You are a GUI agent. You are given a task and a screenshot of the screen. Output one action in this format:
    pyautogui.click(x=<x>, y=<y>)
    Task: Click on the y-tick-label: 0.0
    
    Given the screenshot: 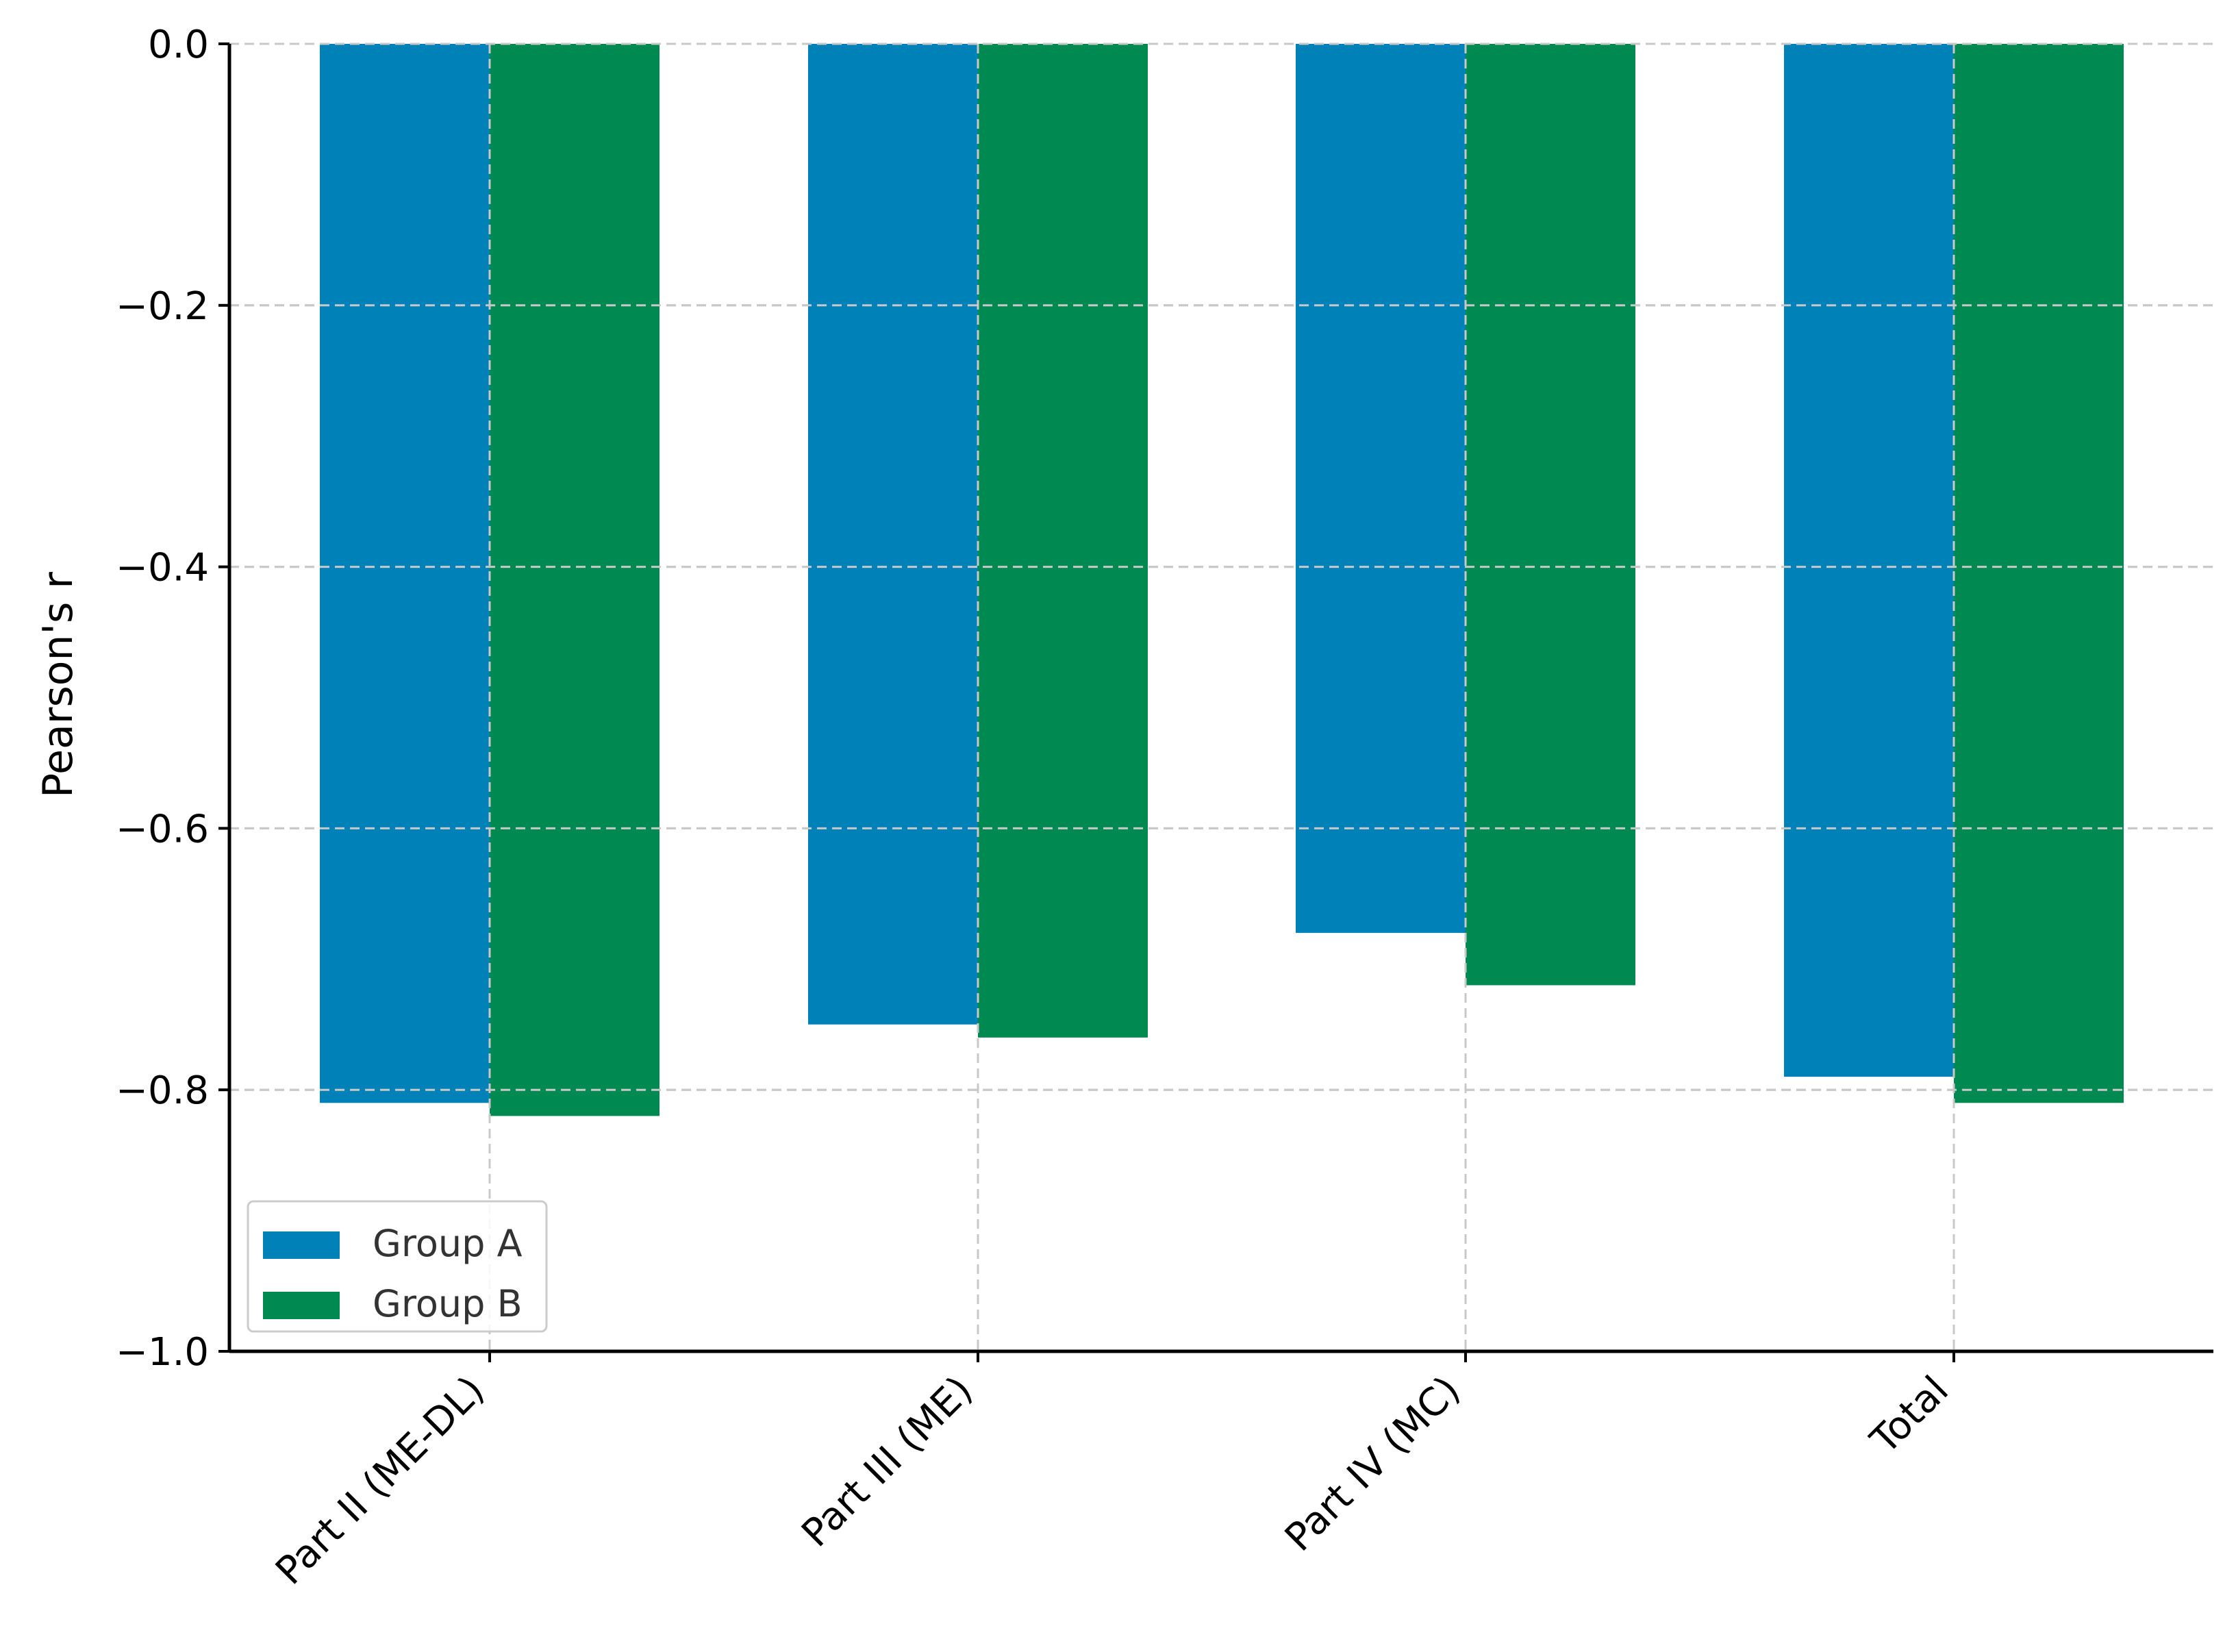 What is the action you would take?
    pyautogui.click(x=178, y=45)
    